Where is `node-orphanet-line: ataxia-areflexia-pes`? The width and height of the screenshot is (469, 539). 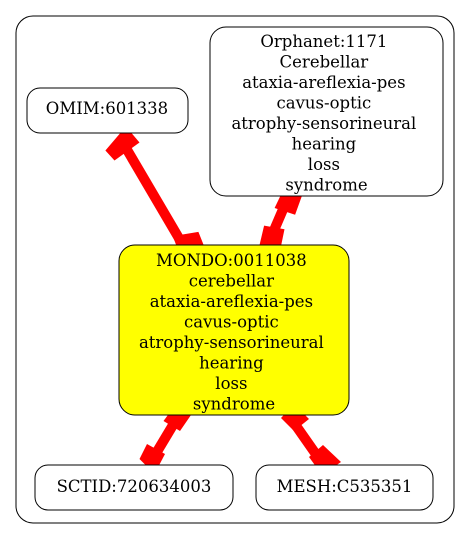 node-orphanet-line: ataxia-areflexia-pes is located at coordinates (323, 82).